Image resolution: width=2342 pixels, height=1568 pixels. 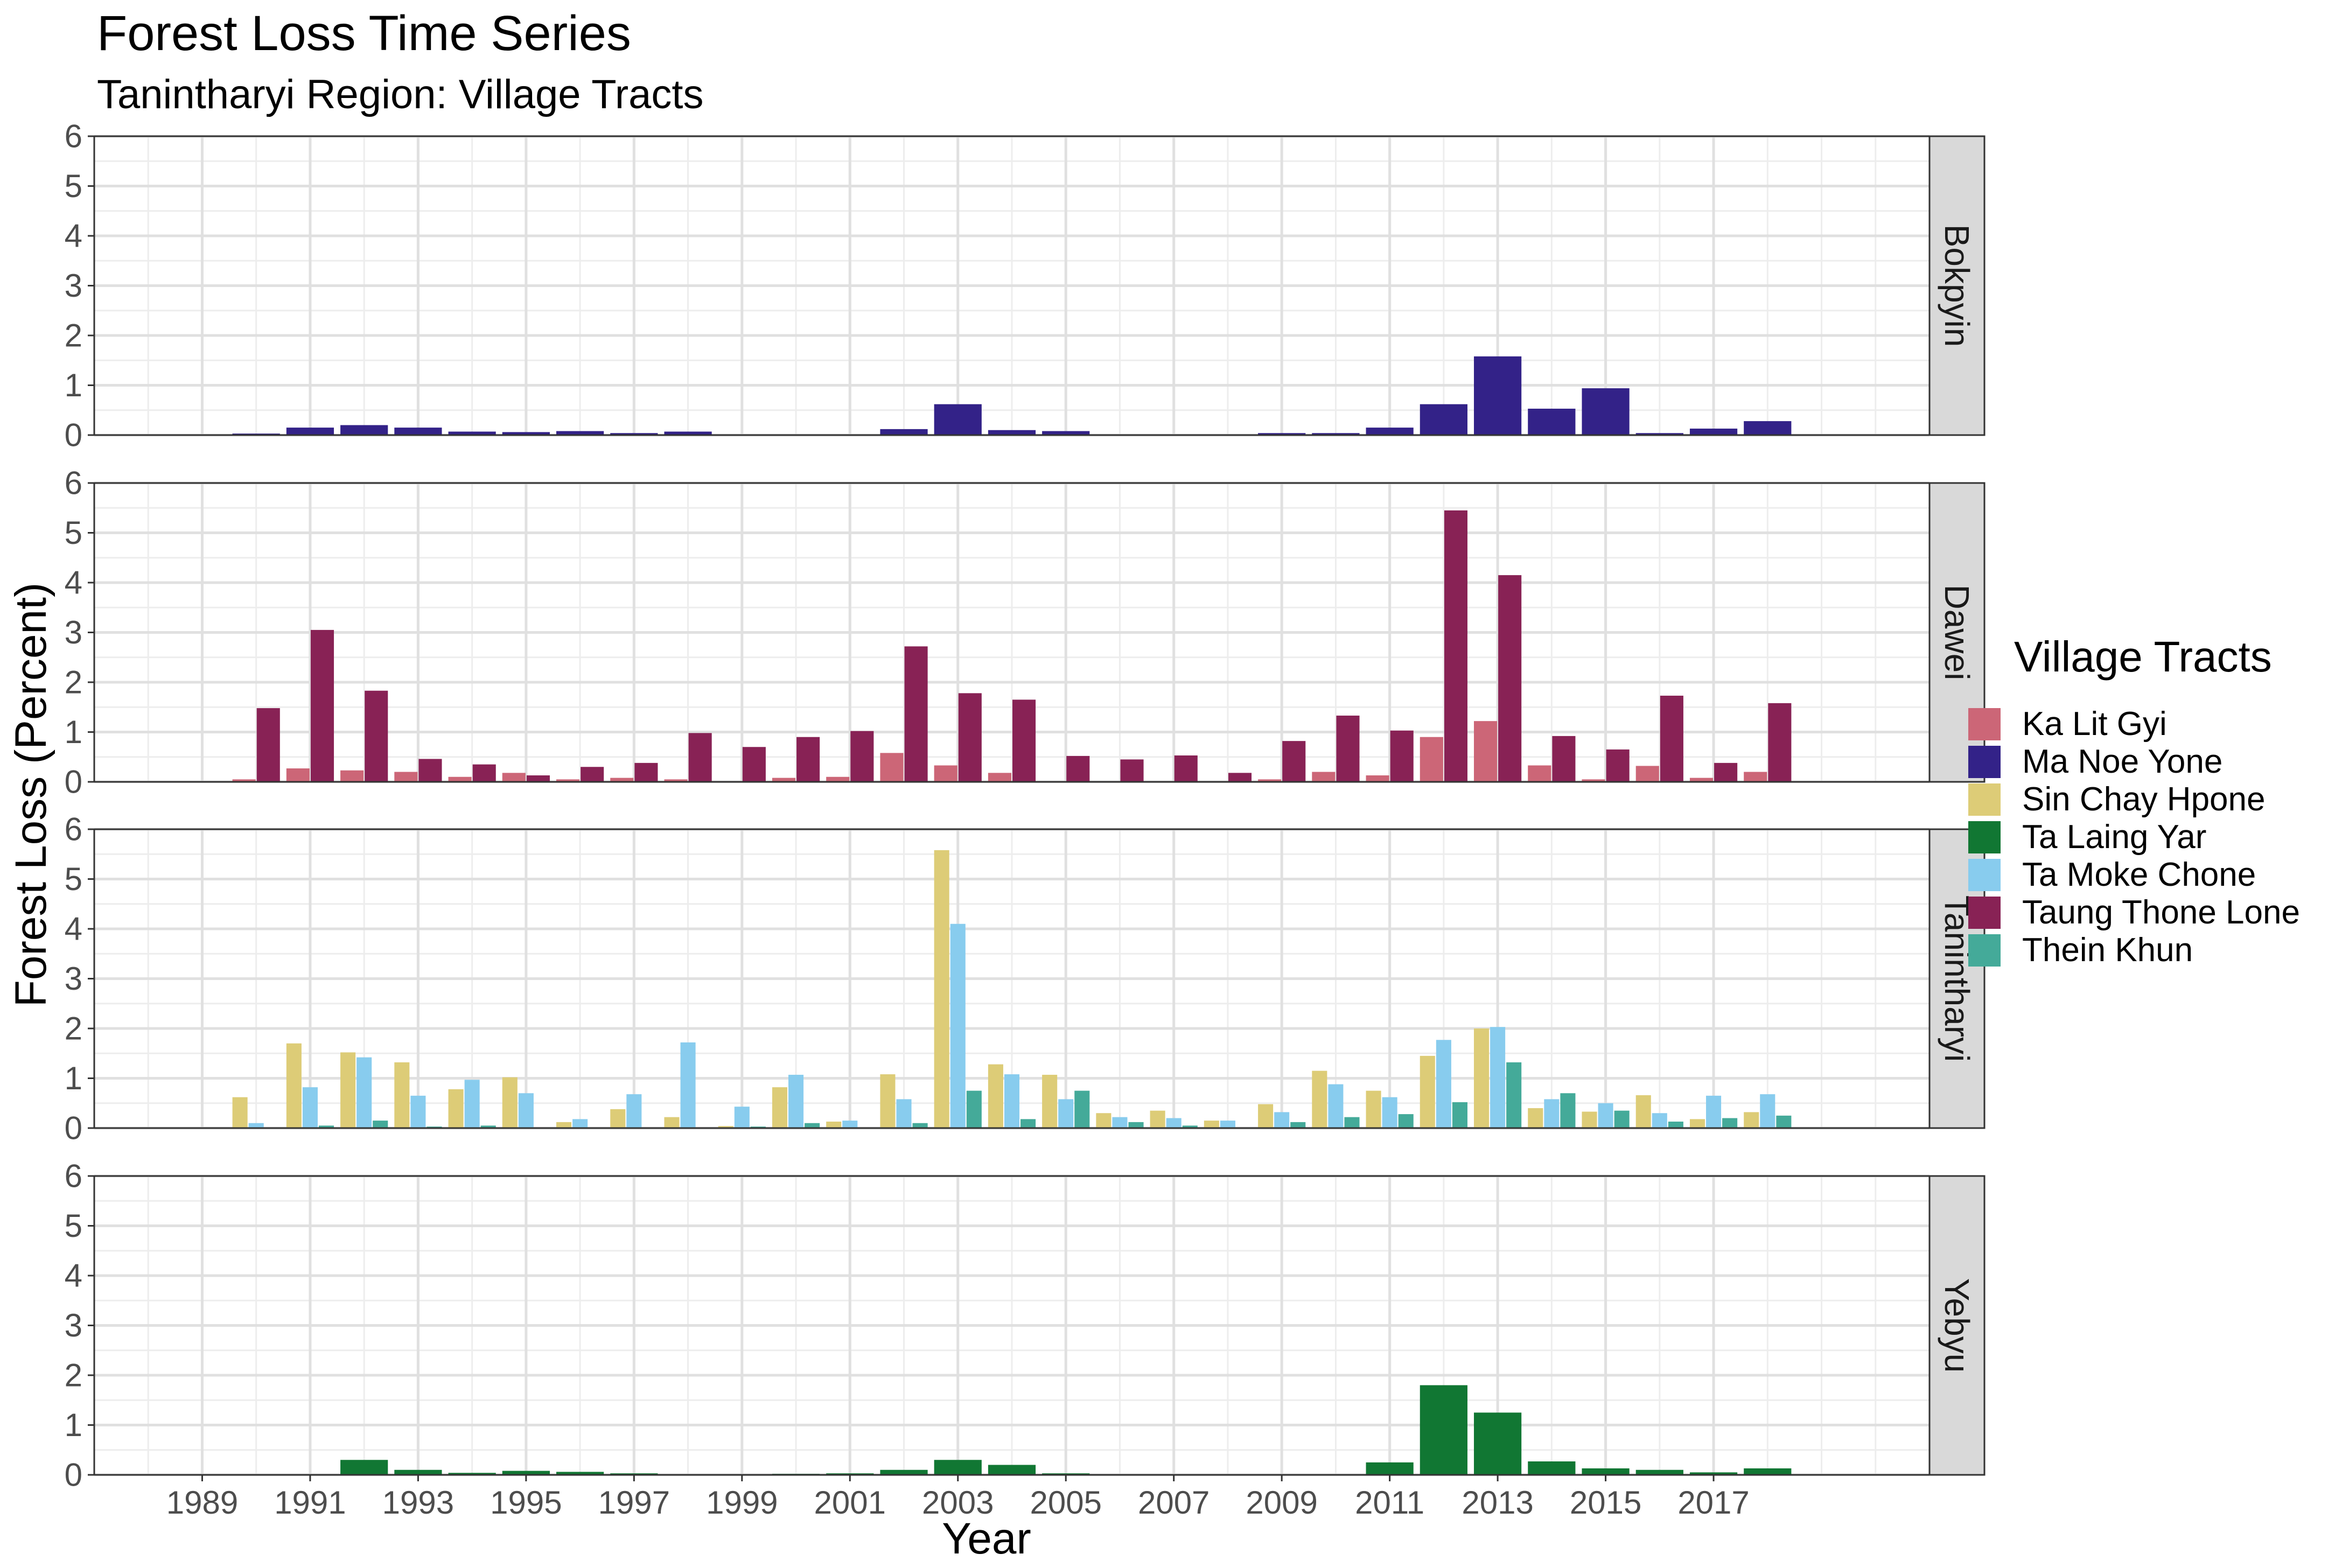 What do you see at coordinates (526, 1503) in the screenshot?
I see `x-tick-label: 1995` at bounding box center [526, 1503].